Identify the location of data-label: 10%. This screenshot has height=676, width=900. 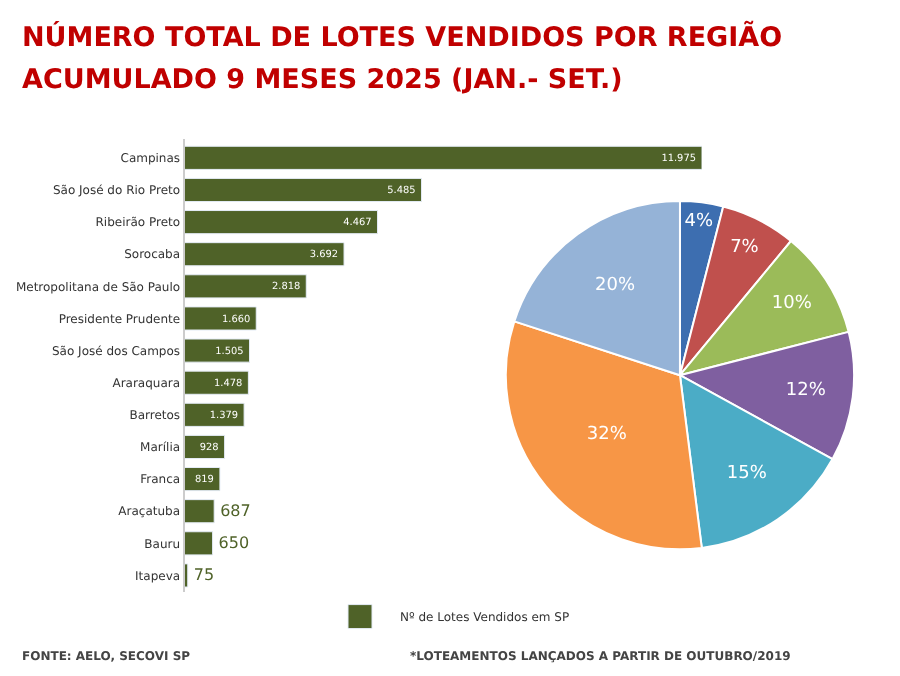
(792, 303).